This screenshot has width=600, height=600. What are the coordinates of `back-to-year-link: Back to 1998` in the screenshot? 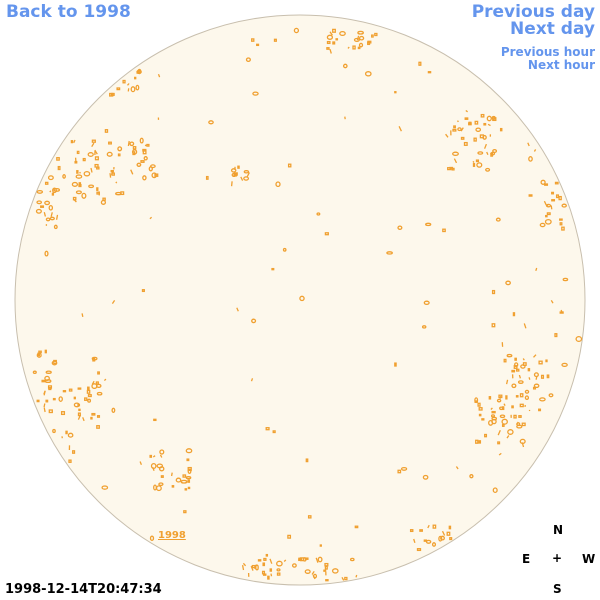 It's located at (68, 12).